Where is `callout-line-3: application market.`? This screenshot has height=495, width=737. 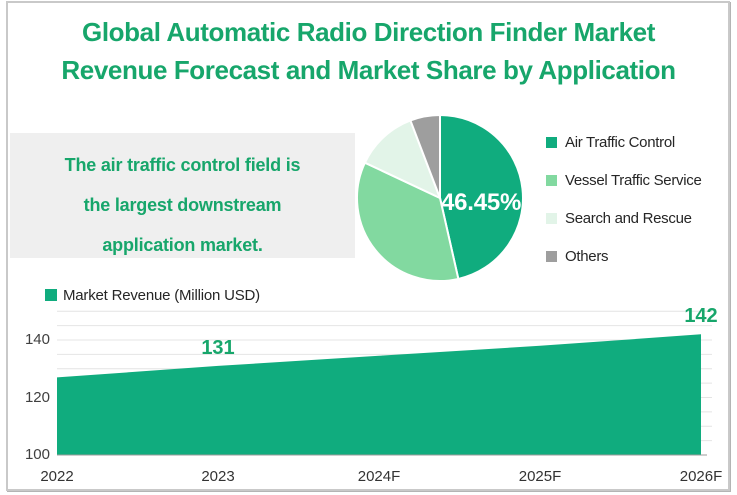 callout-line-3: application market. is located at coordinates (182, 245).